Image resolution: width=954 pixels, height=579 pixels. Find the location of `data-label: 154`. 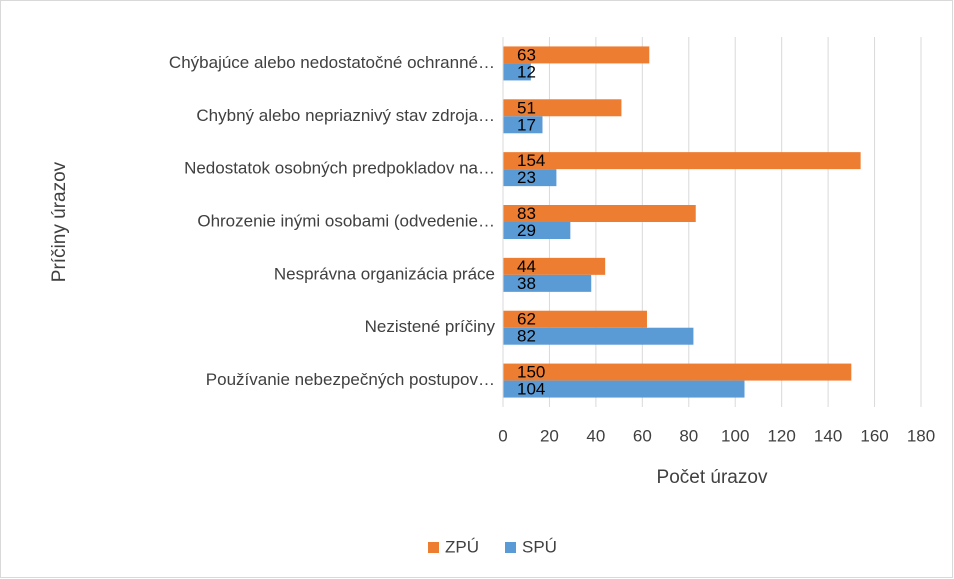

data-label: 154 is located at coordinates (531, 160).